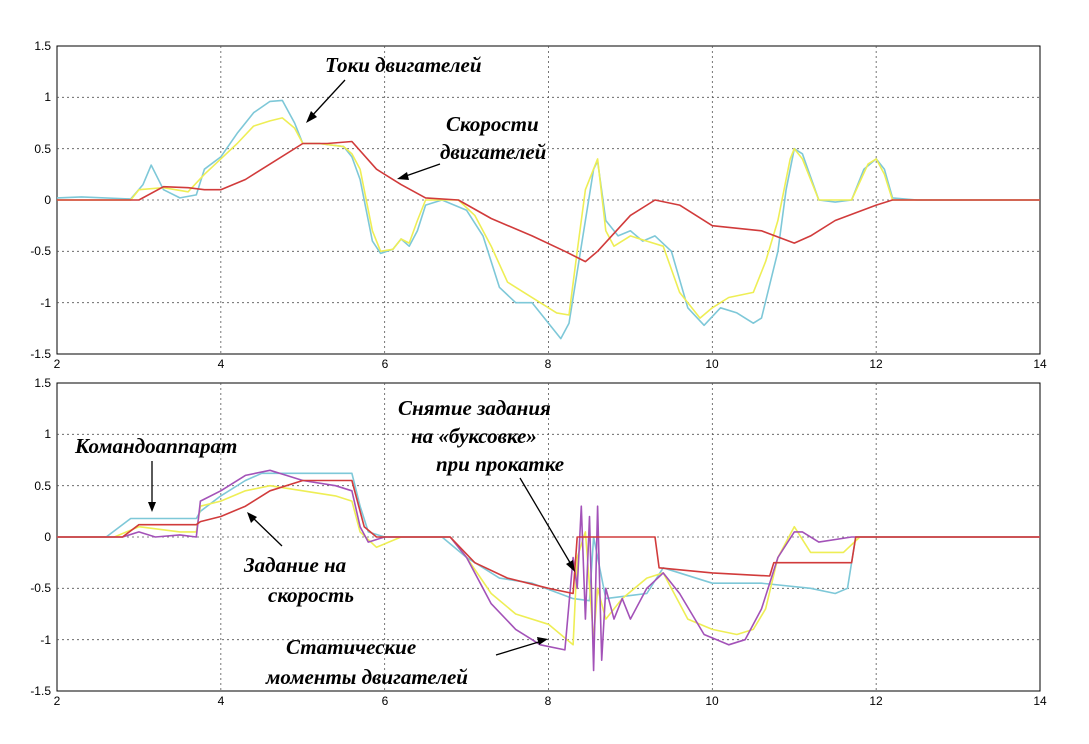  Describe the element at coordinates (221, 364) in the screenshot. I see `top-x-tick-4: 4` at that location.